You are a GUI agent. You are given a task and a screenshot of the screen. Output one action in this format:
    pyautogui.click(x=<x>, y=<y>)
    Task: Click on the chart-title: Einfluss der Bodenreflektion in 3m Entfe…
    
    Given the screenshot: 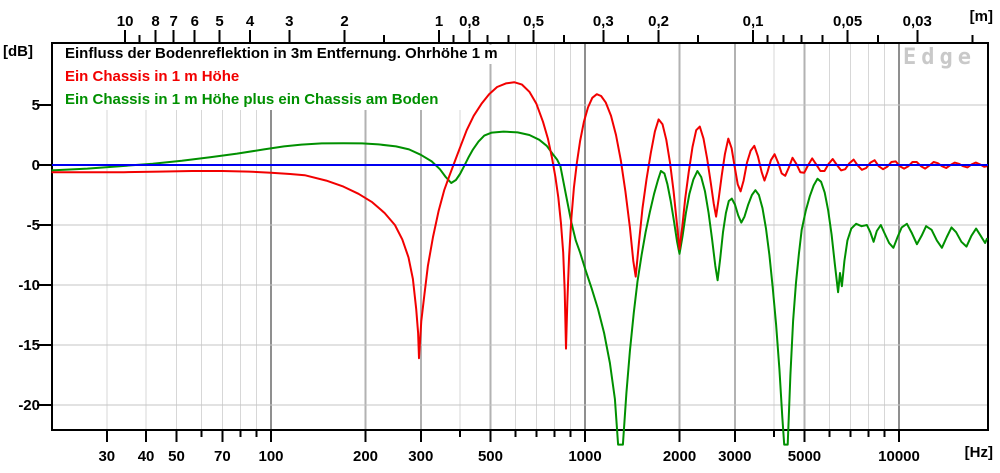 What is the action you would take?
    pyautogui.click(x=282, y=54)
    